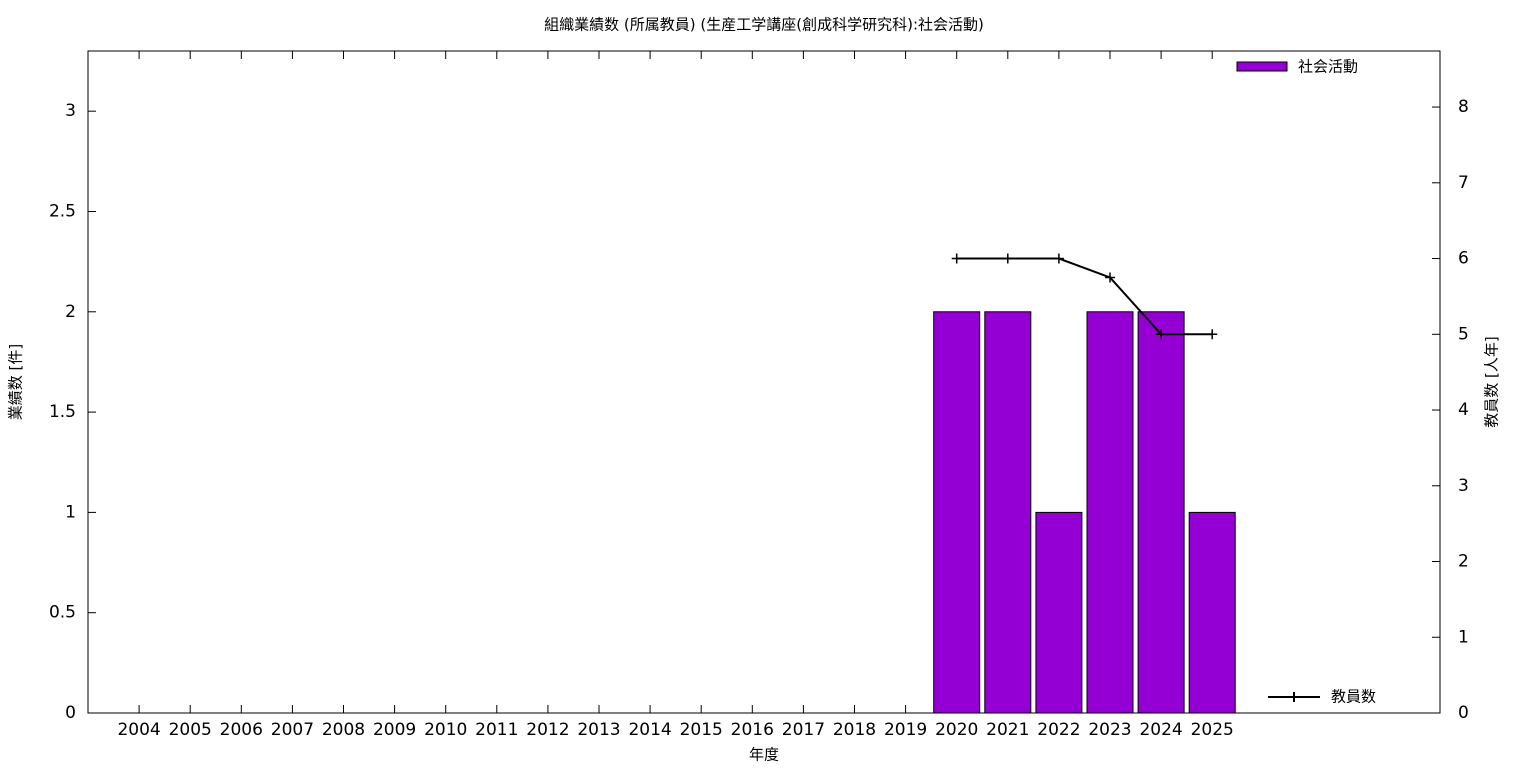 This screenshot has width=1536, height=768. Describe the element at coordinates (905, 730) in the screenshot. I see `x-tick-label: 2019` at that location.